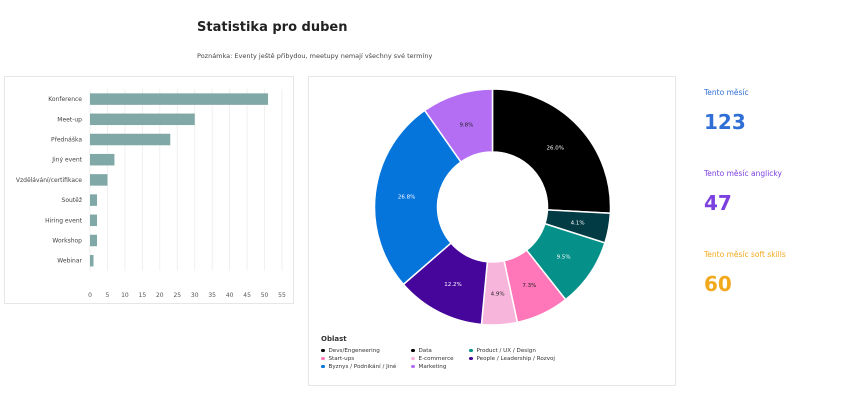 The height and width of the screenshot is (400, 865). Describe the element at coordinates (66, 160) in the screenshot. I see `y-tick-label: Jiný event` at that location.